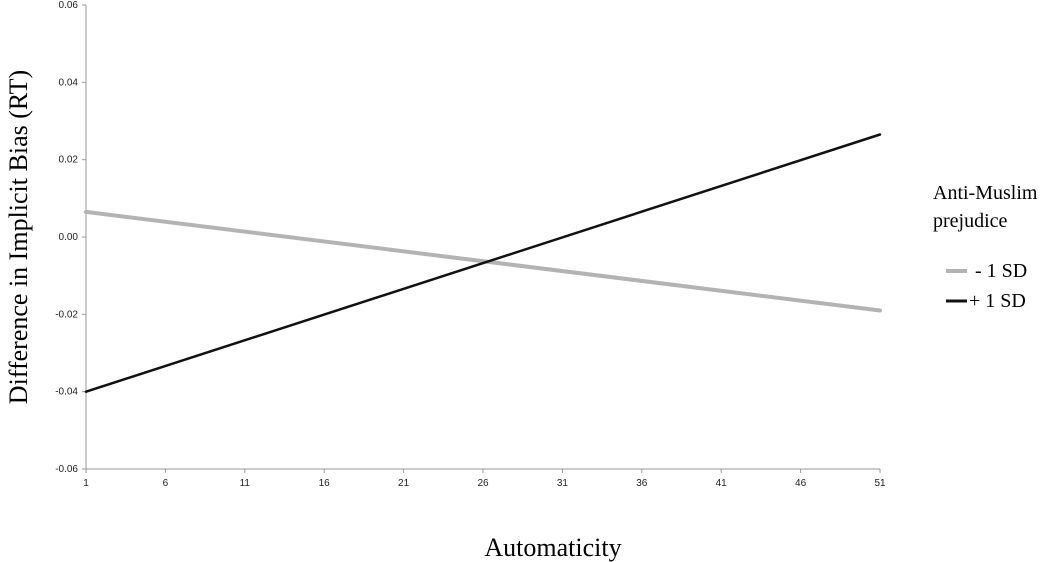 The width and height of the screenshot is (1057, 562). Describe the element at coordinates (245, 483) in the screenshot. I see `x-tick-label: 11` at that location.